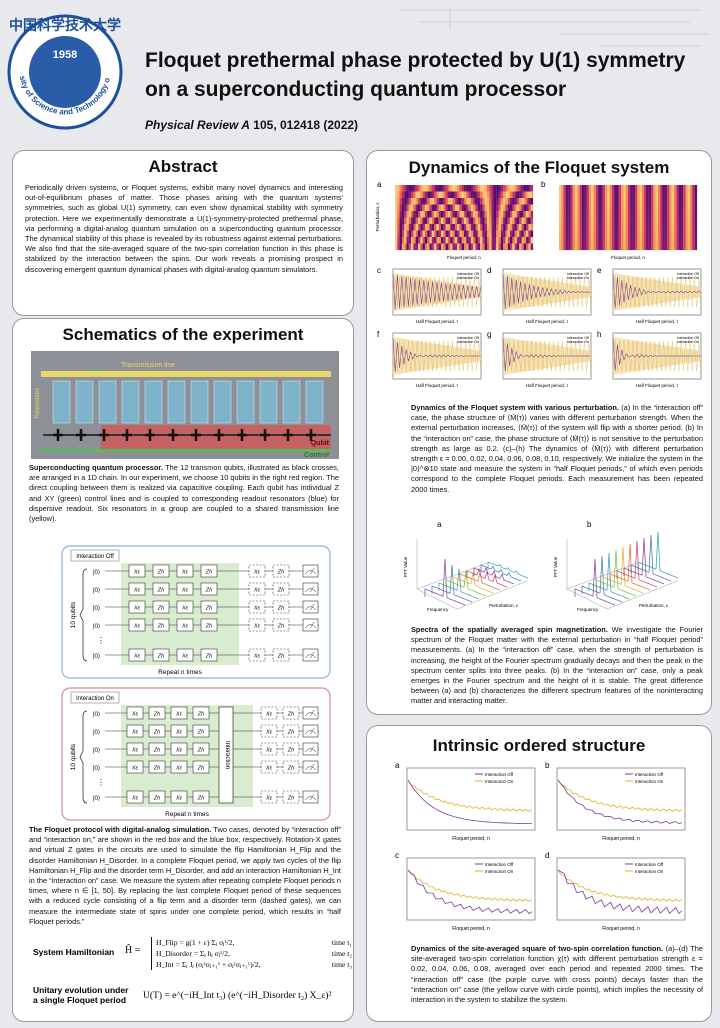  I want to click on panel-letter: b, so click(543, 184).